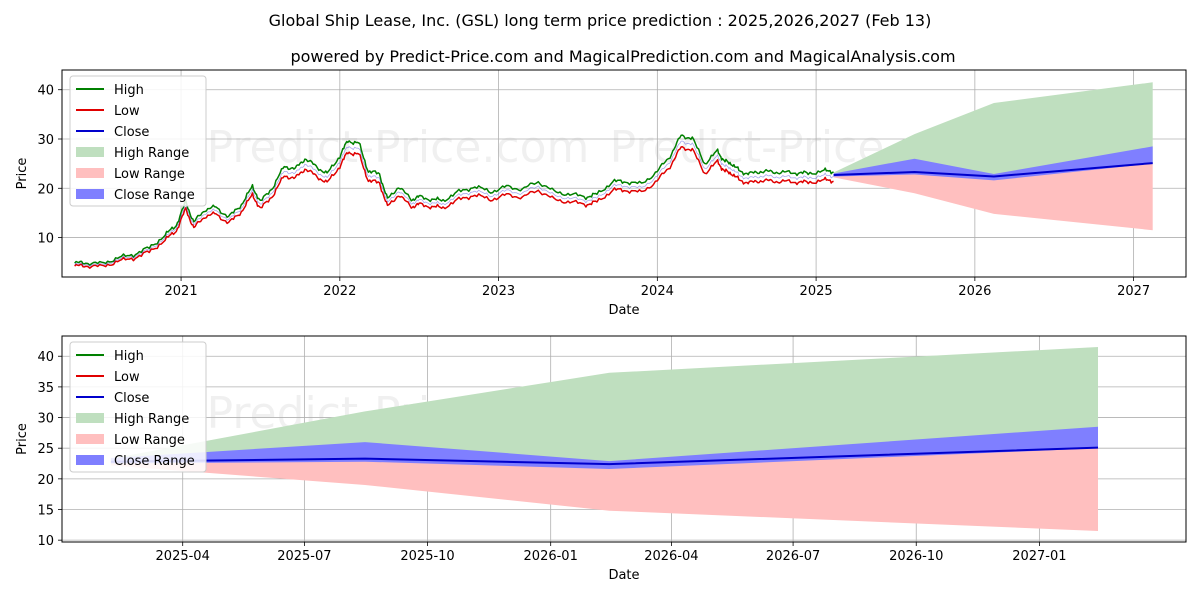  I want to click on high-range-band, so click(993, 129).